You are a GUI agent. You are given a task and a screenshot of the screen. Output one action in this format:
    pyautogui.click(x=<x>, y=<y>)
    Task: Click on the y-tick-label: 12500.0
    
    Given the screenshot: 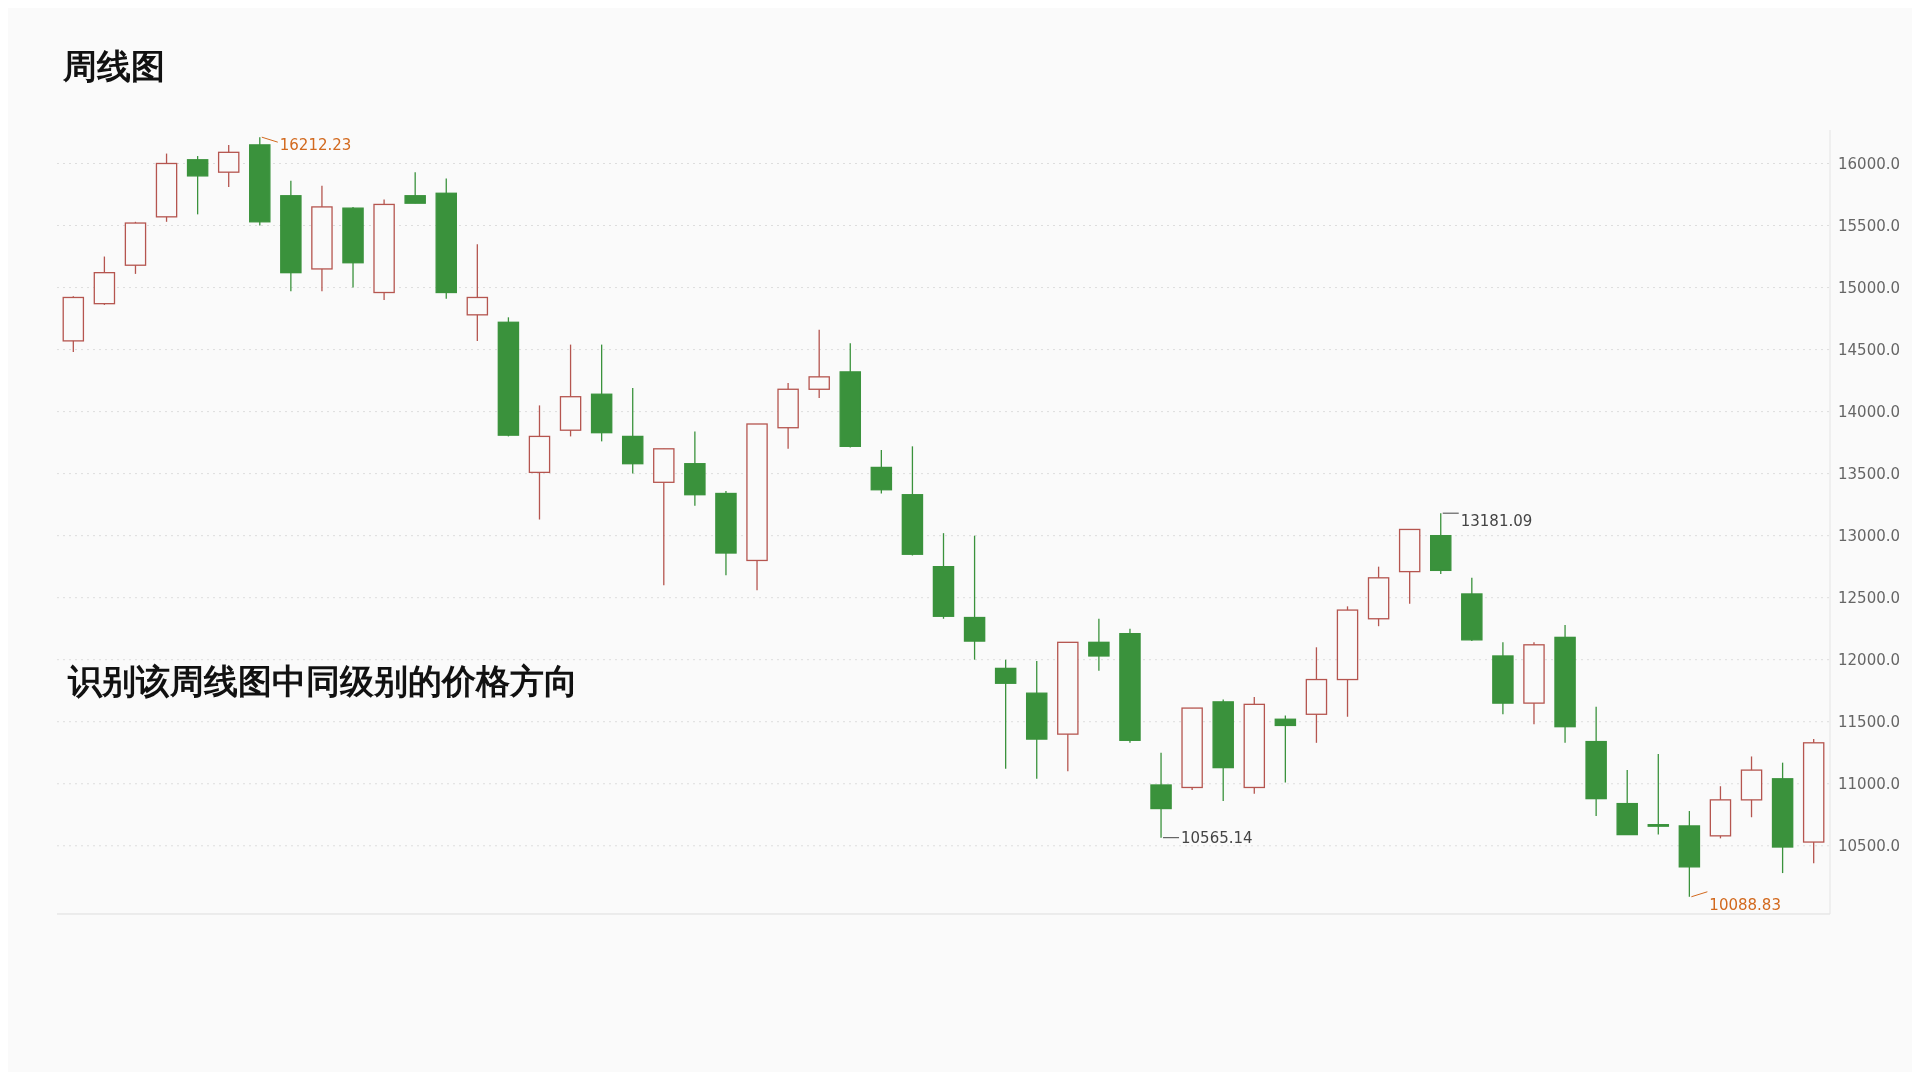 What is the action you would take?
    pyautogui.click(x=1869, y=597)
    